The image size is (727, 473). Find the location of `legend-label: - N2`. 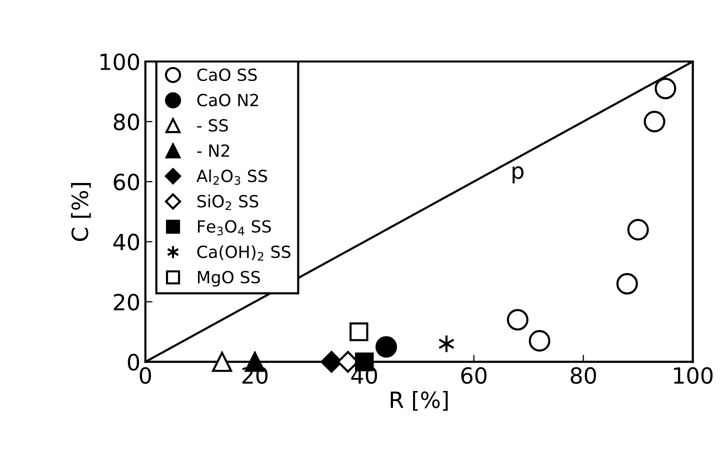

legend-label: - N2 is located at coordinates (213, 150).